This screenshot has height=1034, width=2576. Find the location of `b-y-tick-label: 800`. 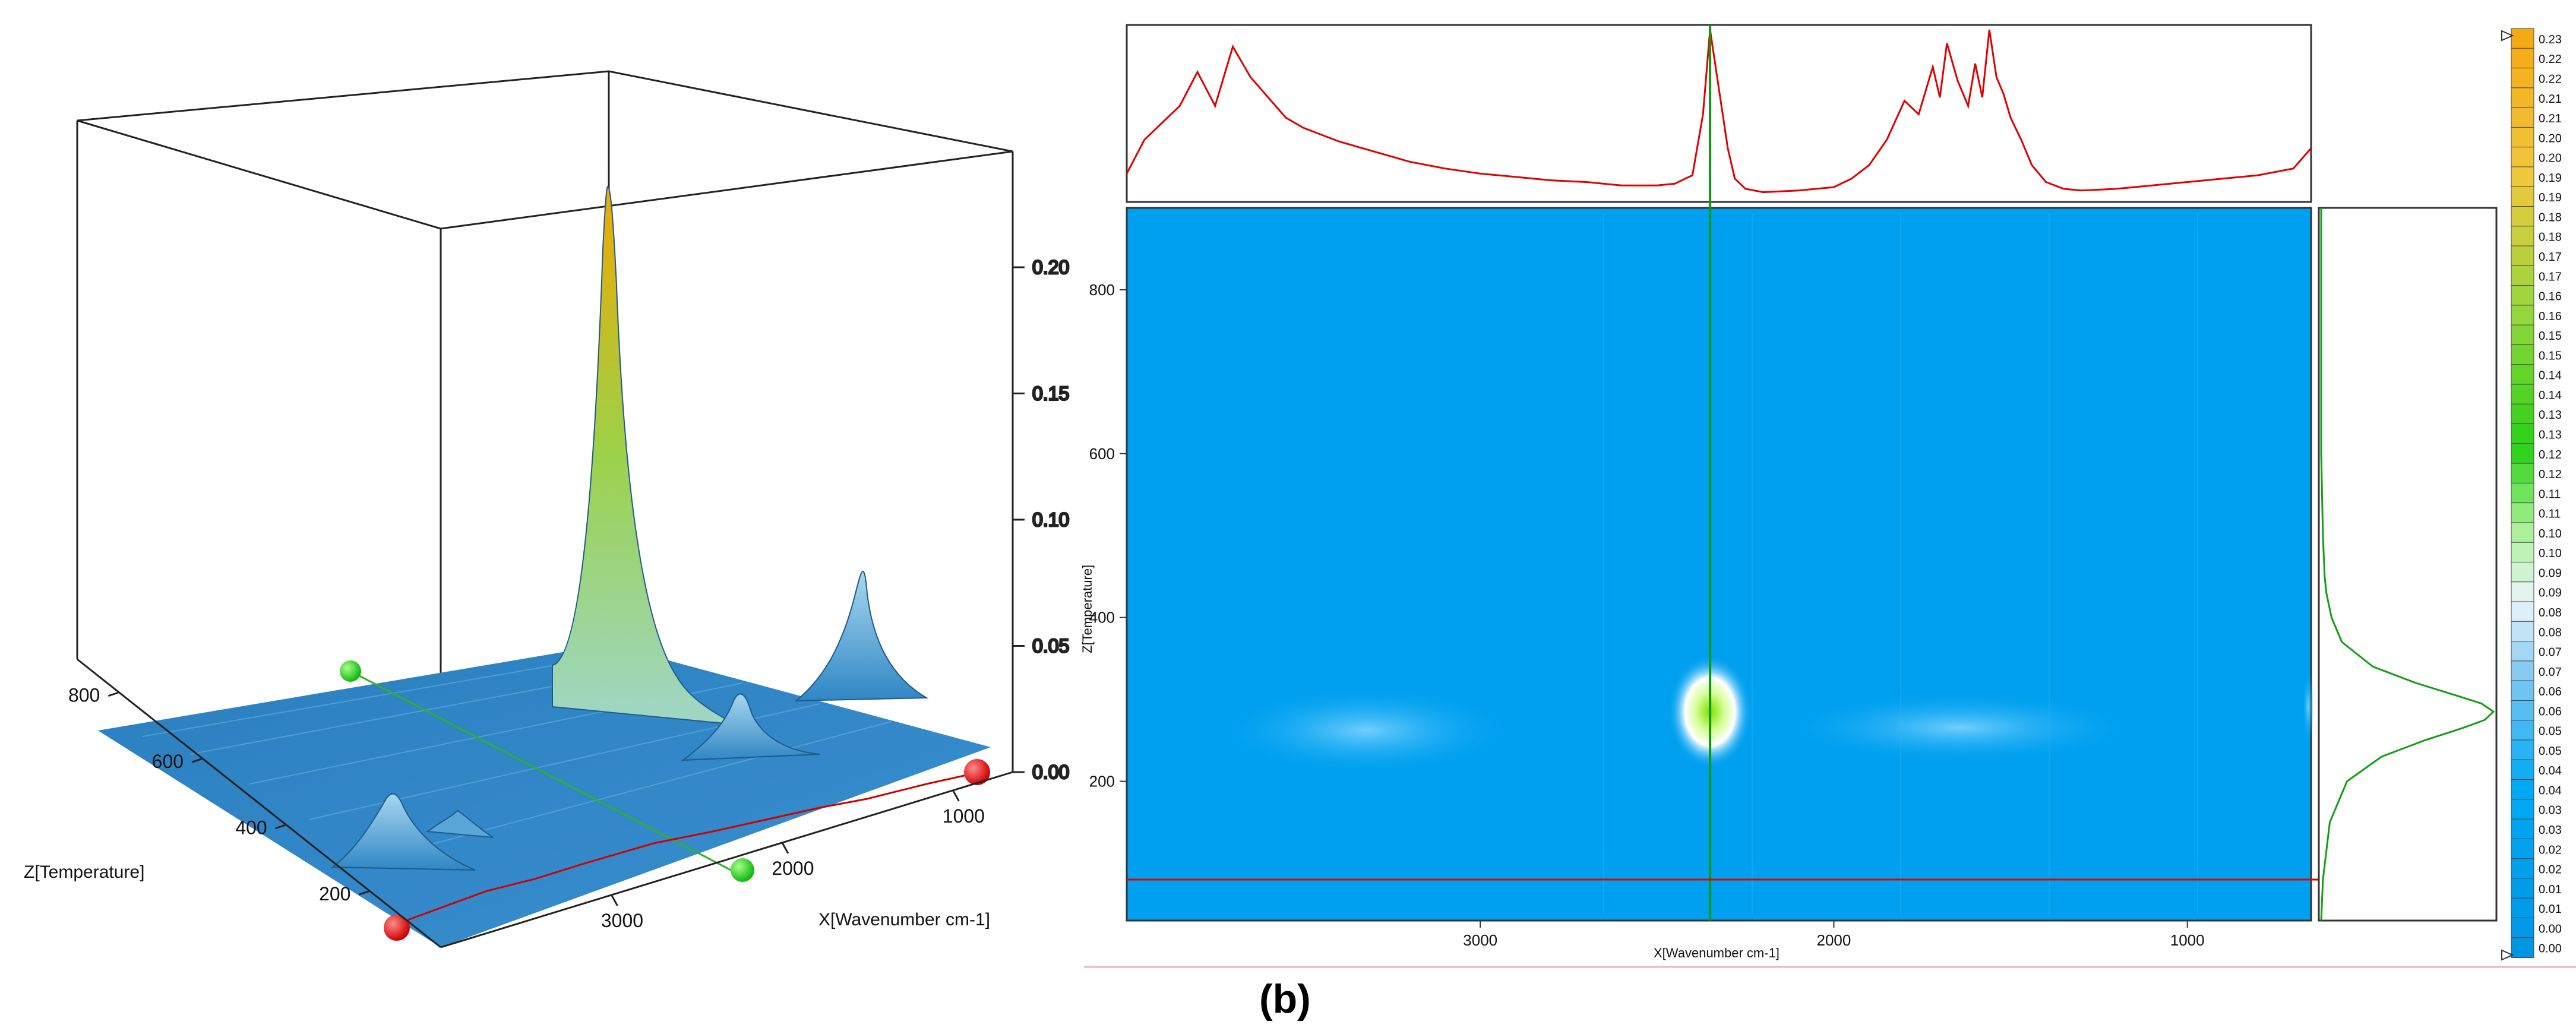

b-y-tick-label: 800 is located at coordinates (1102, 290).